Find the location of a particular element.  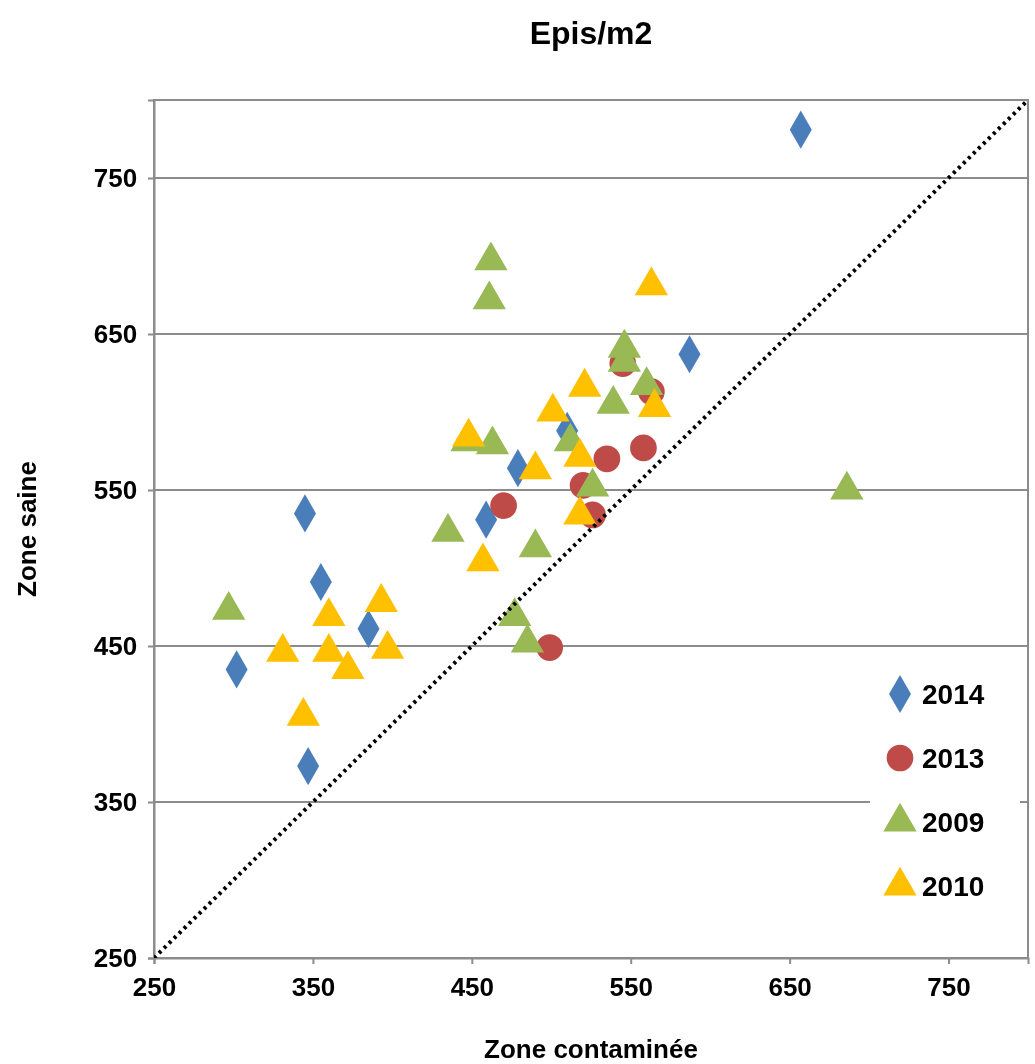

x-axis-title: Zone contaminée is located at coordinates (591, 1049).